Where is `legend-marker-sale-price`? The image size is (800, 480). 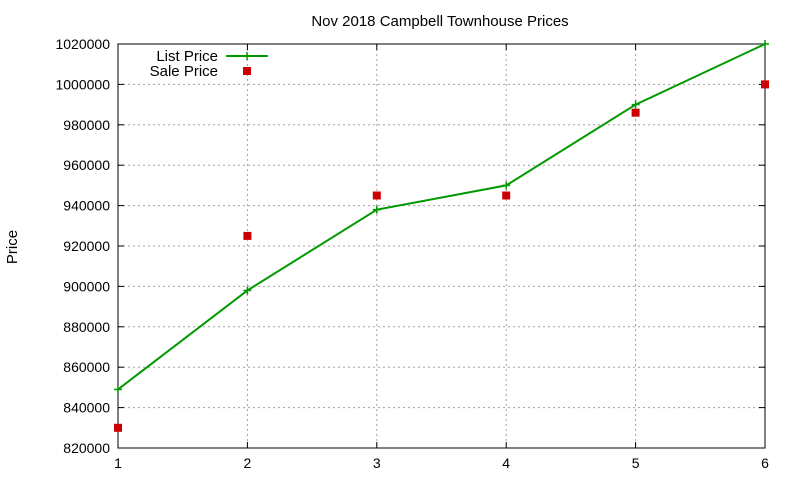
legend-marker-sale-price is located at coordinates (247, 71).